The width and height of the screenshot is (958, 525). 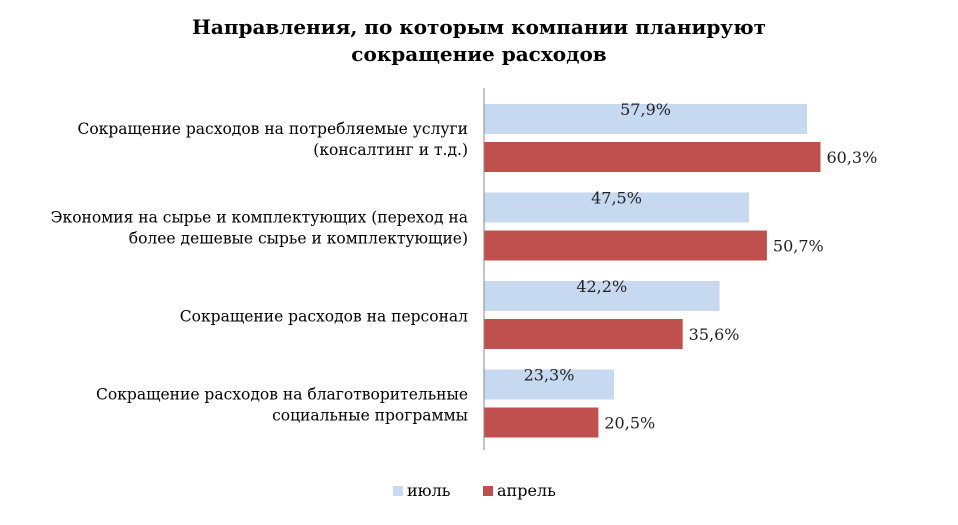 I want to click on data-label: 50,7%, so click(x=798, y=246).